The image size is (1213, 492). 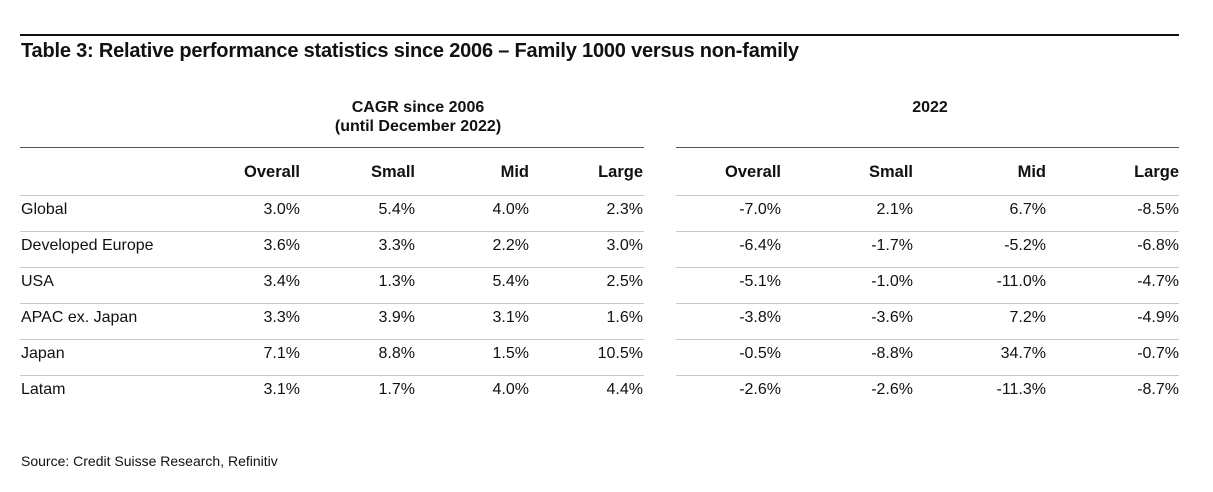 What do you see at coordinates (1027, 317) in the screenshot?
I see `table-cell: 7.2%` at bounding box center [1027, 317].